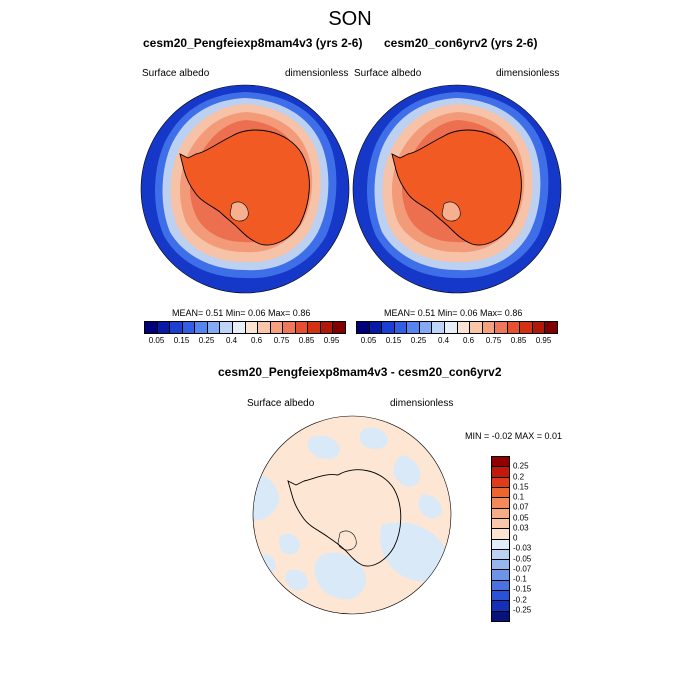 The width and height of the screenshot is (700, 700). What do you see at coordinates (176, 73) in the screenshot?
I see `panel-1-variable-label: Surface albedo` at bounding box center [176, 73].